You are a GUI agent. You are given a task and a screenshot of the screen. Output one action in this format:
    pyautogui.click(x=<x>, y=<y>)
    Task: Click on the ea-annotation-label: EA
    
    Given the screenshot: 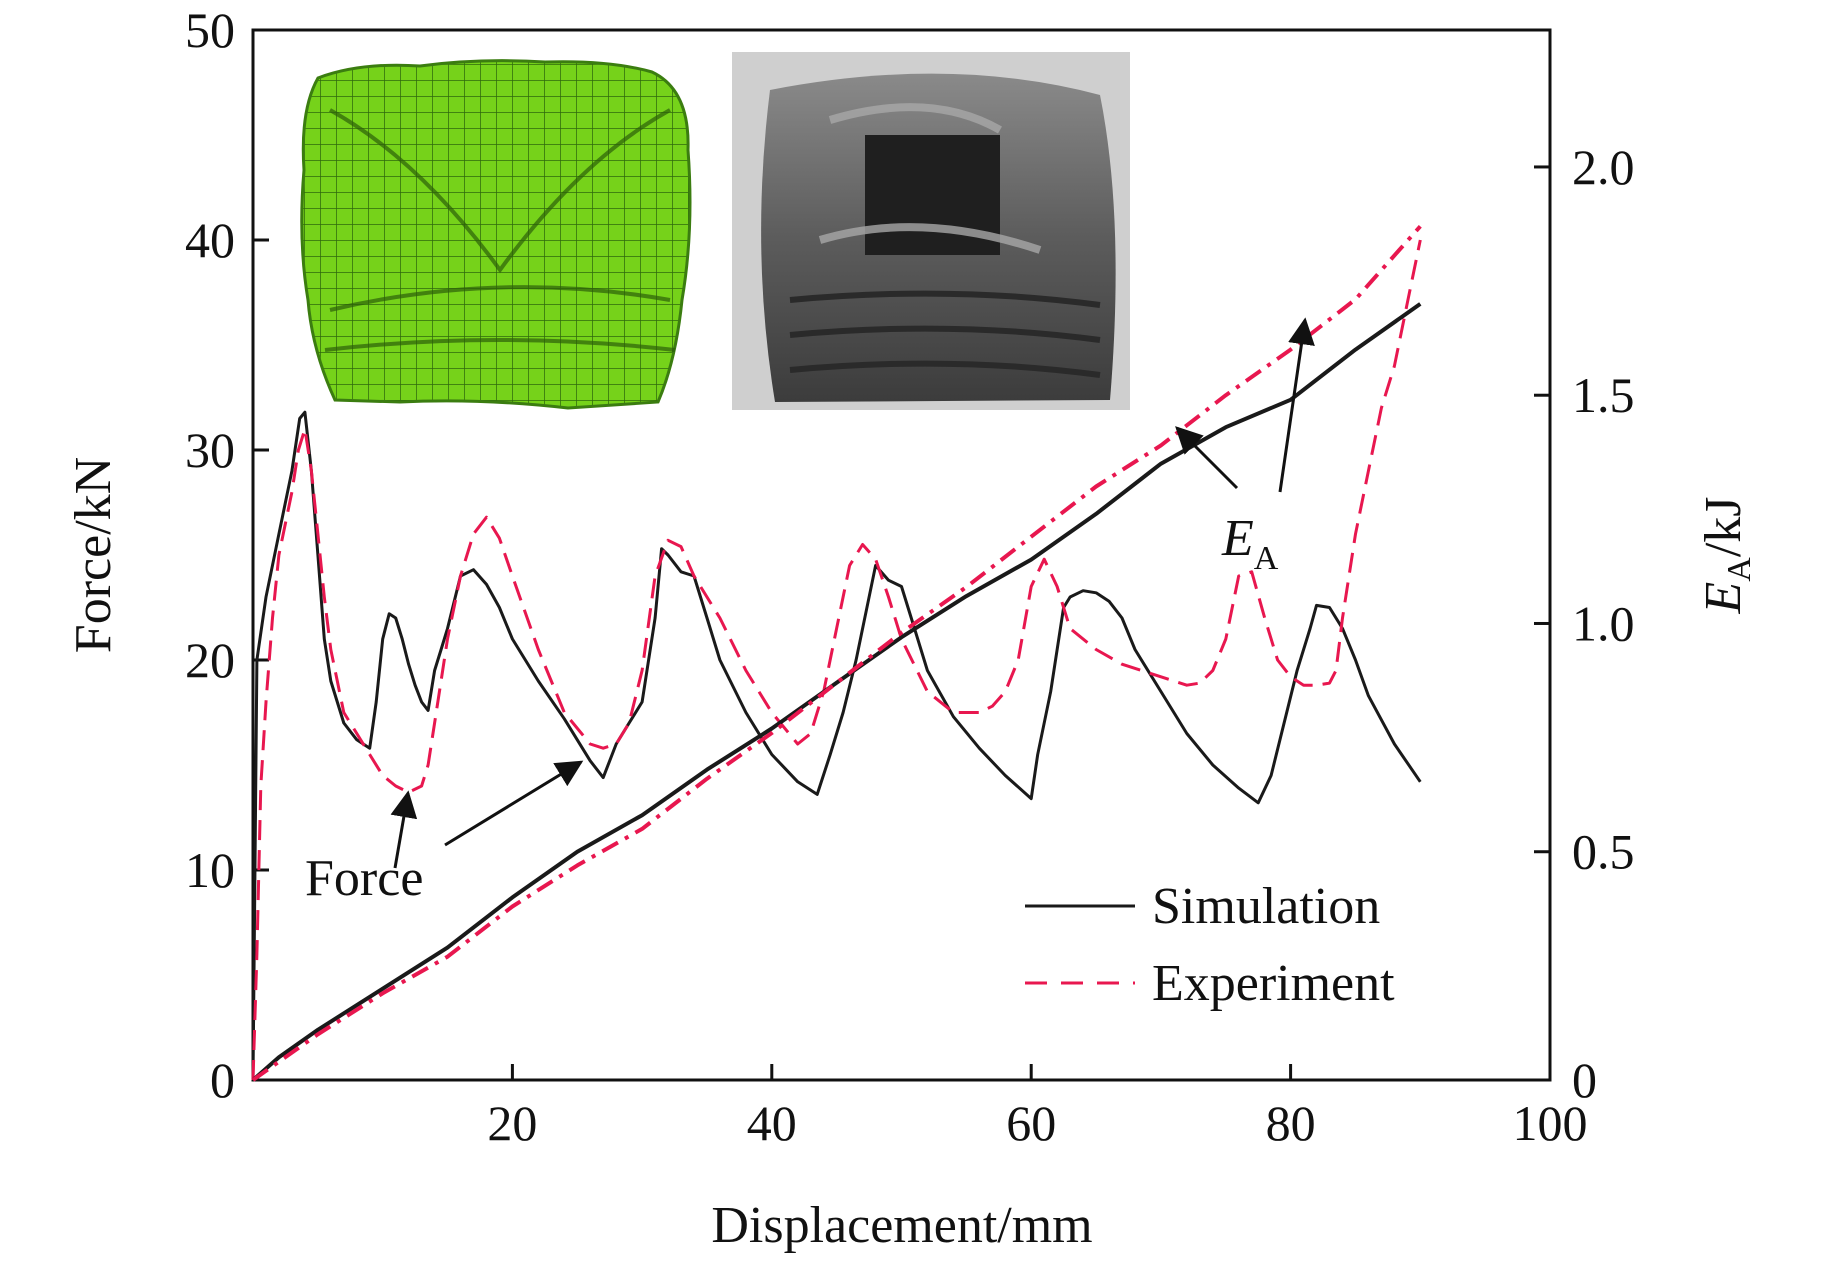 What is the action you would take?
    pyautogui.click(x=1250, y=543)
    